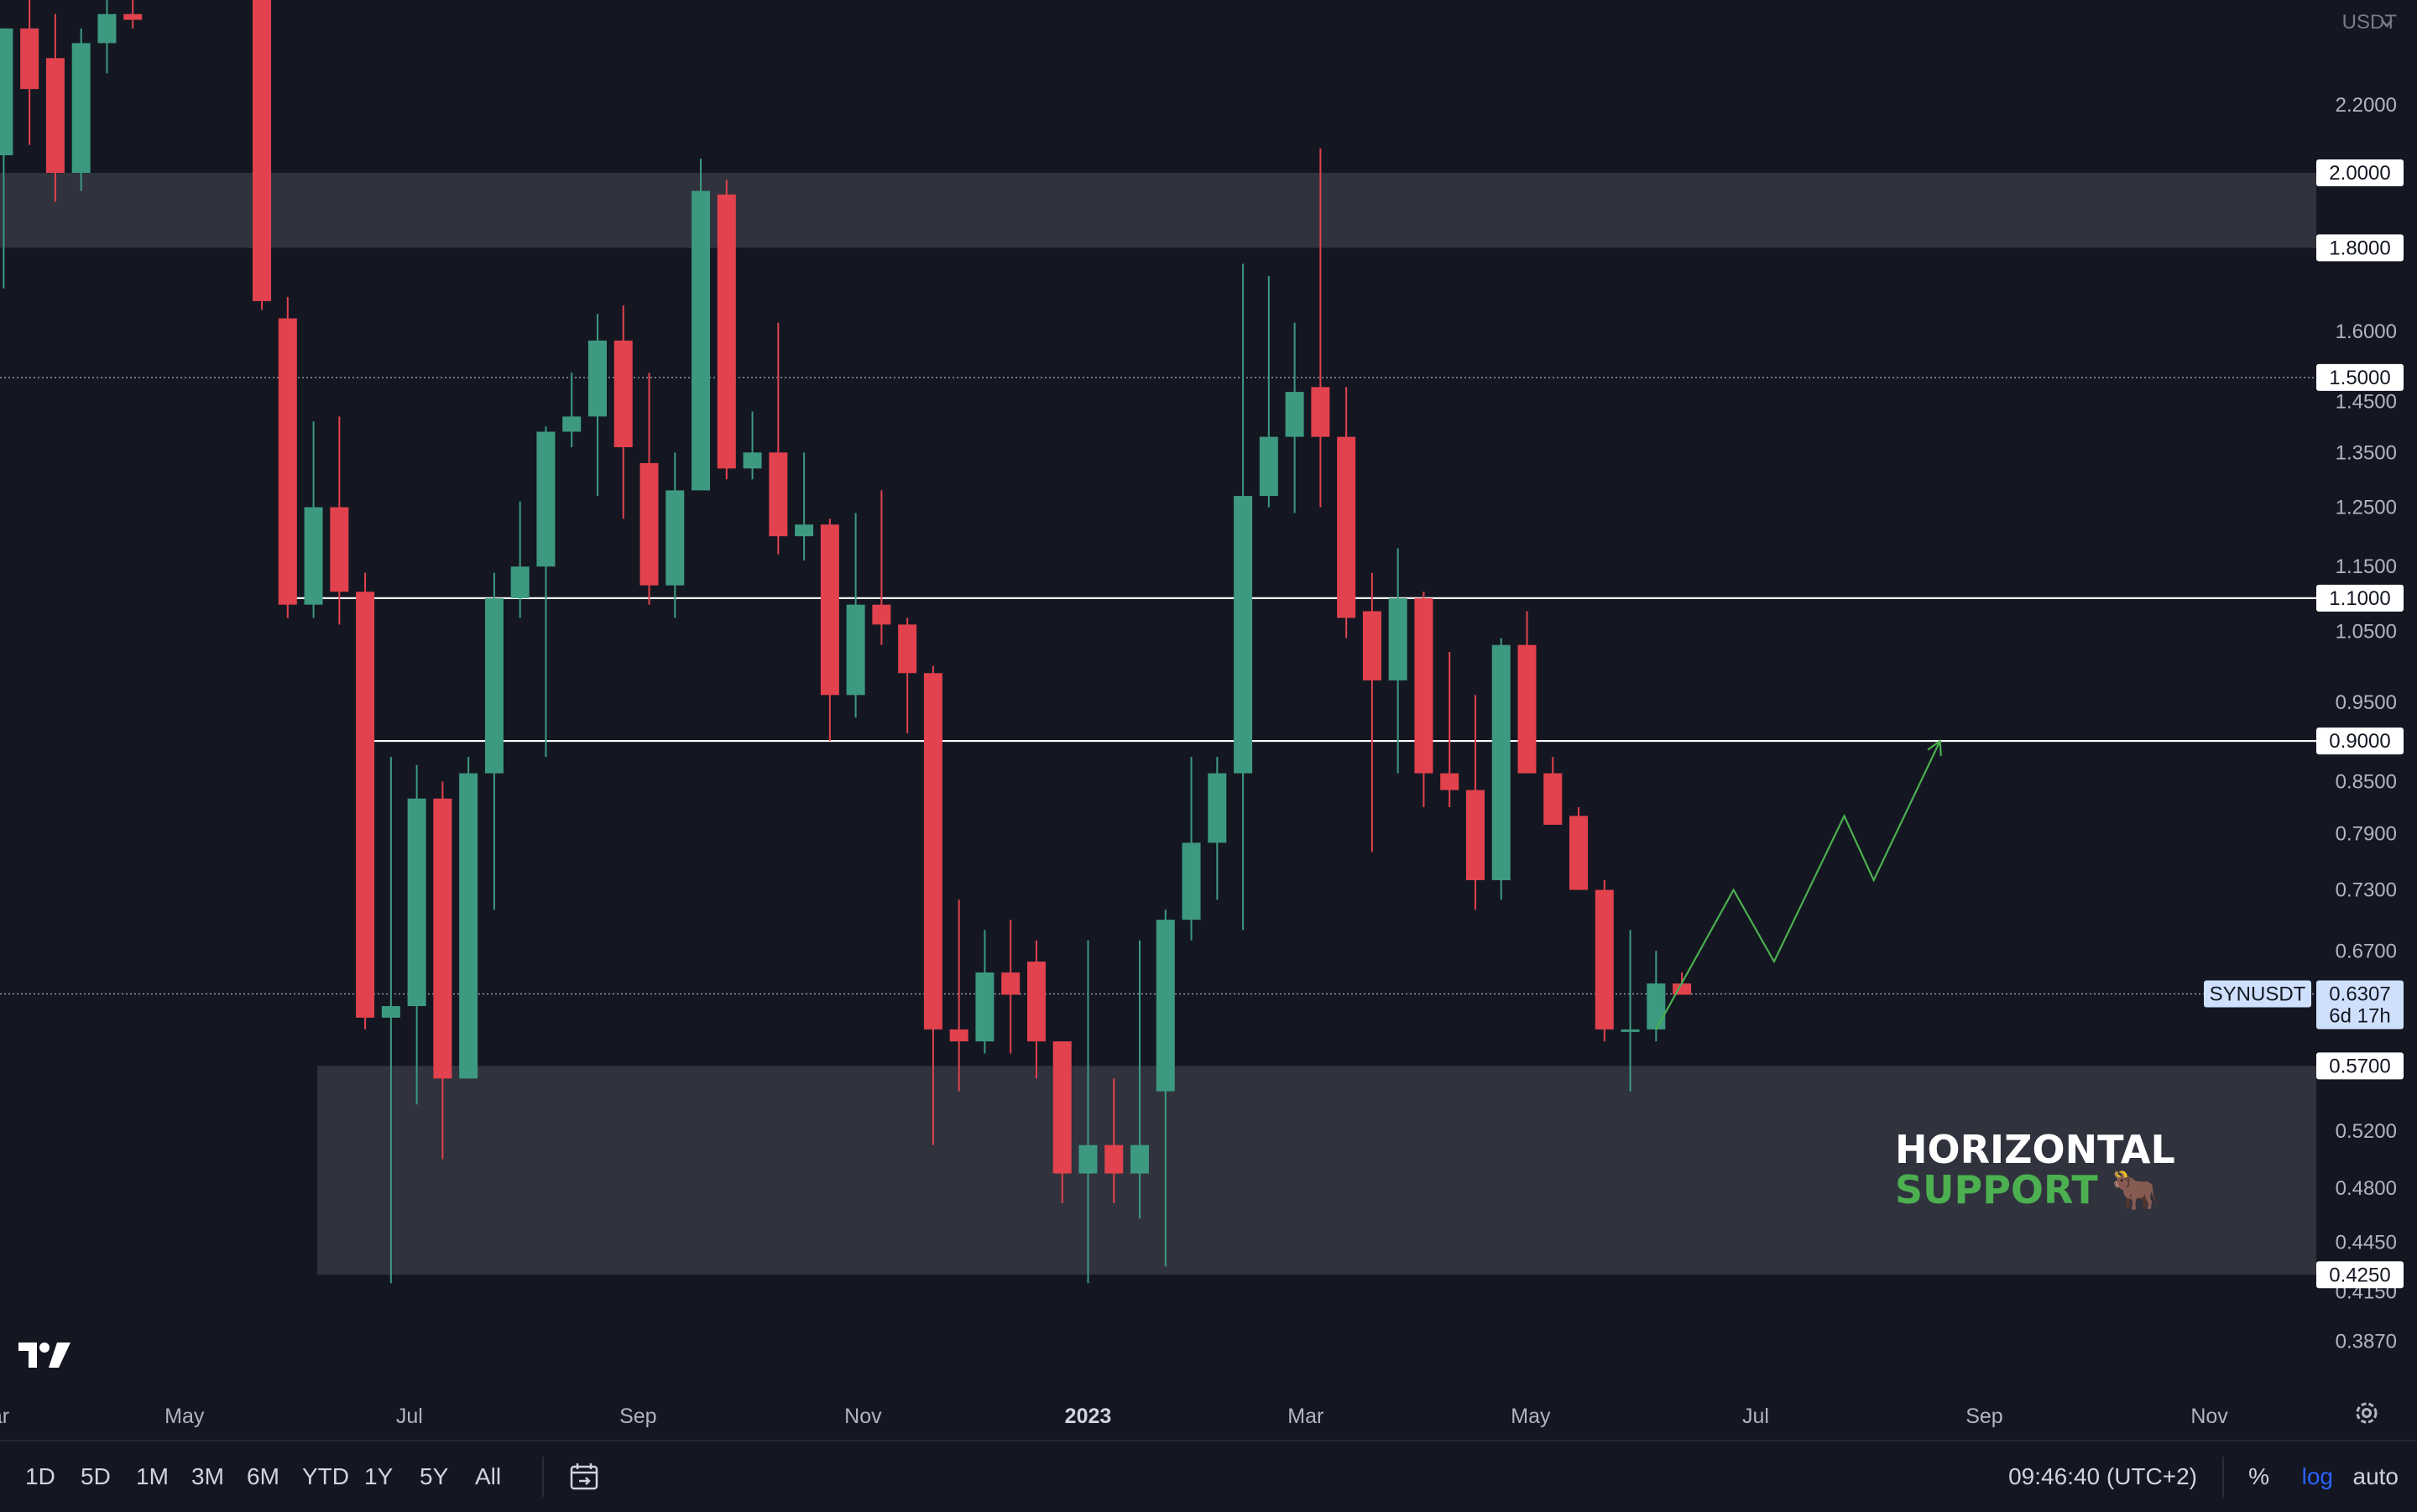  What do you see at coordinates (2366, 890) in the screenshot?
I see `y-tick-label: 0.7300` at bounding box center [2366, 890].